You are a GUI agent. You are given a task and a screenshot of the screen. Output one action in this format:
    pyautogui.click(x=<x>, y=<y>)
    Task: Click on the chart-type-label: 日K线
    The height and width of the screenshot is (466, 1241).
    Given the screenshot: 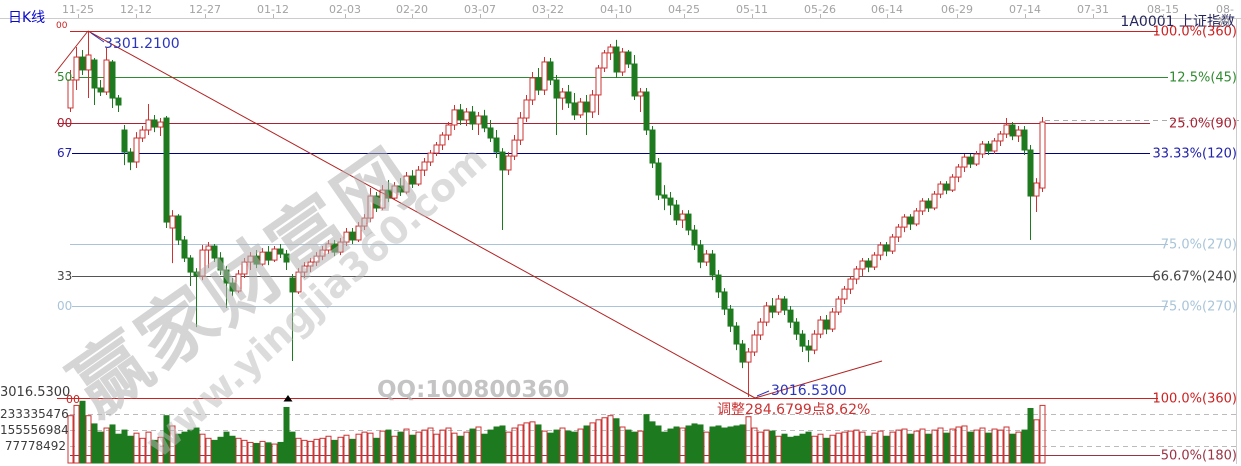 What is the action you would take?
    pyautogui.click(x=27, y=18)
    